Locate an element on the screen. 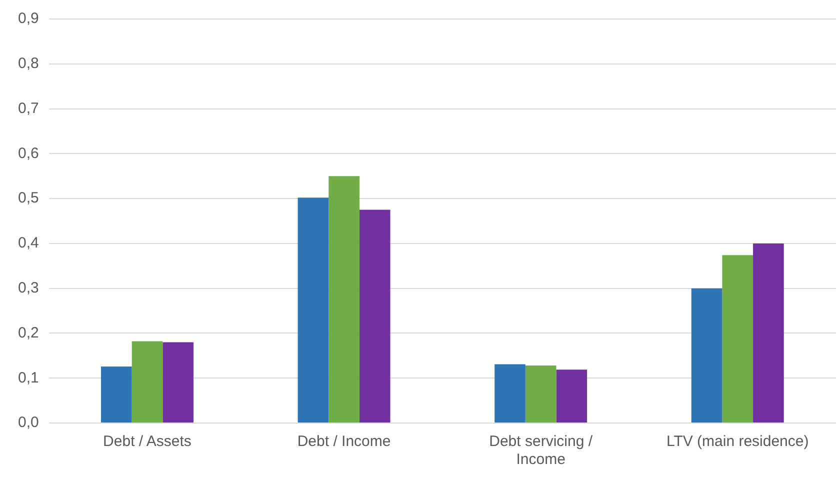  x-tick-label: Debt servicing / Income is located at coordinates (541, 450).